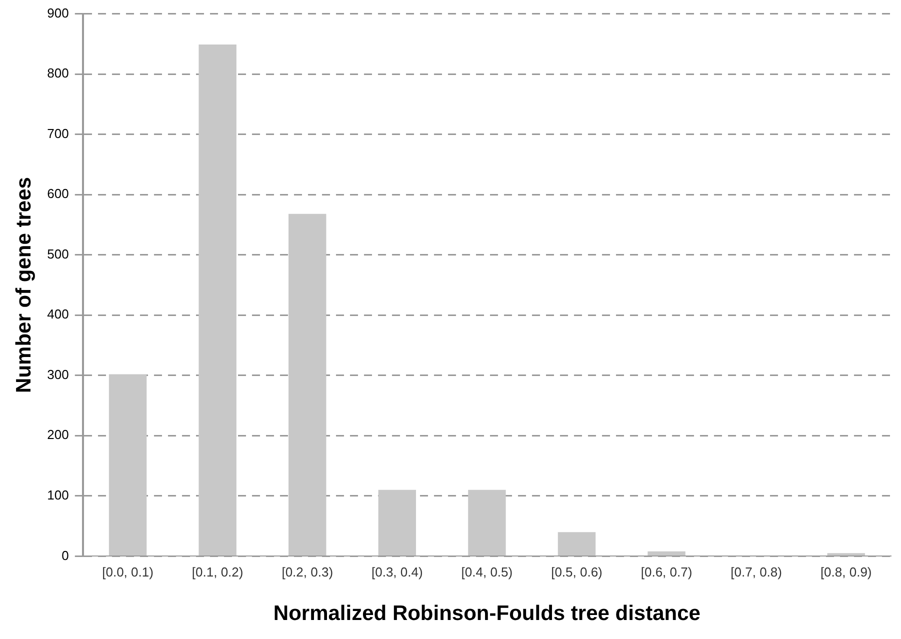  What do you see at coordinates (756, 572) in the screenshot?
I see `x-tick-label: [0.7, 0.8)` at bounding box center [756, 572].